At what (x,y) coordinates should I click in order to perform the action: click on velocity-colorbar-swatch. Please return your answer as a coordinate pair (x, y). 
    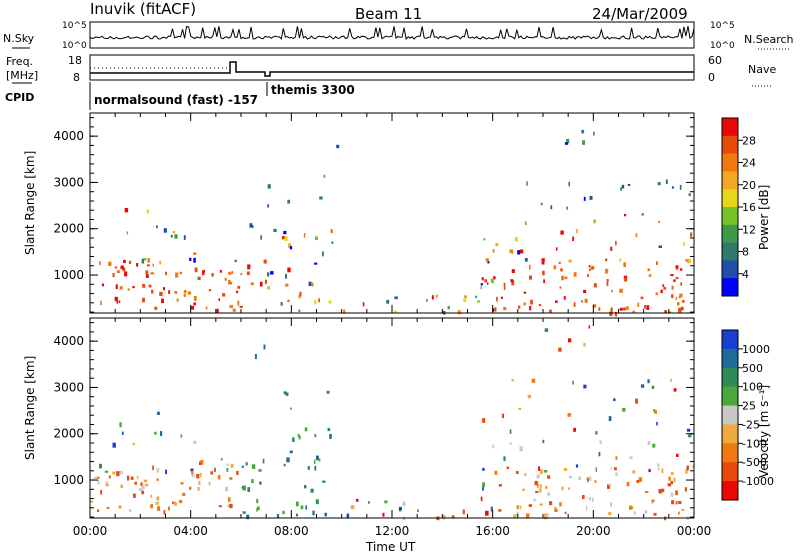
    Looking at the image, I should click on (730, 472).